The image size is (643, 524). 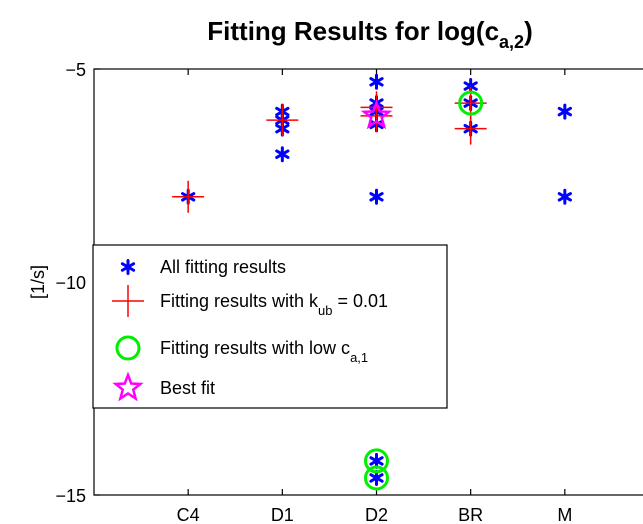 I want to click on x-tick-label-c4: C4, so click(x=188, y=514).